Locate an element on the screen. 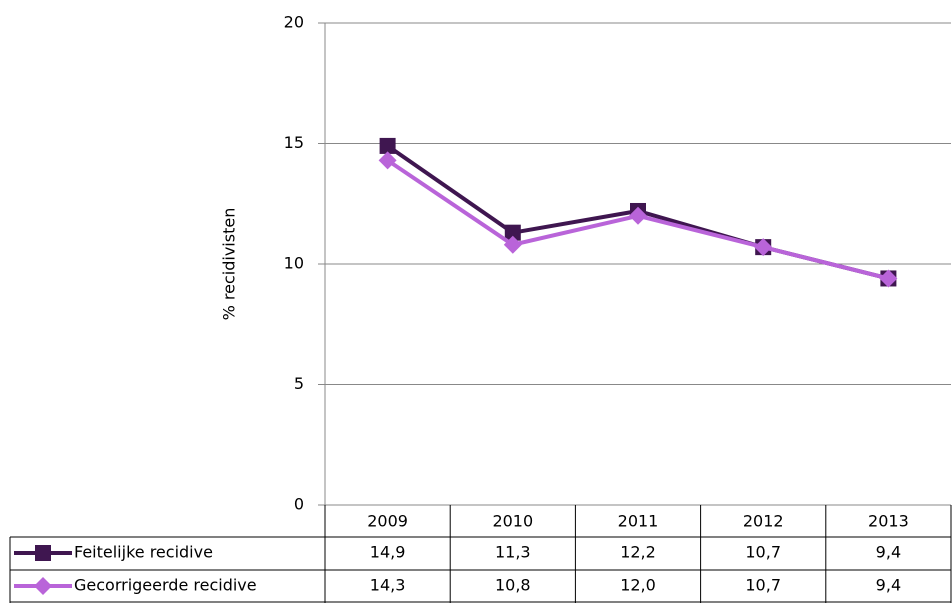 Image resolution: width=952 pixels, height=603 pixels. x-tick-label: 2011 is located at coordinates (638, 521).